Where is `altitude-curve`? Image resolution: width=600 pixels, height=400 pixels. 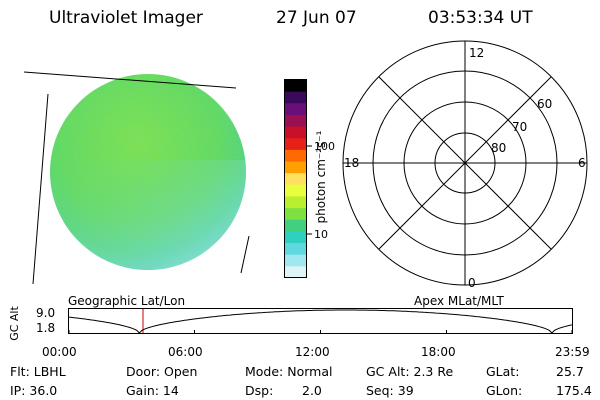
altitude-curve is located at coordinates (320, 321).